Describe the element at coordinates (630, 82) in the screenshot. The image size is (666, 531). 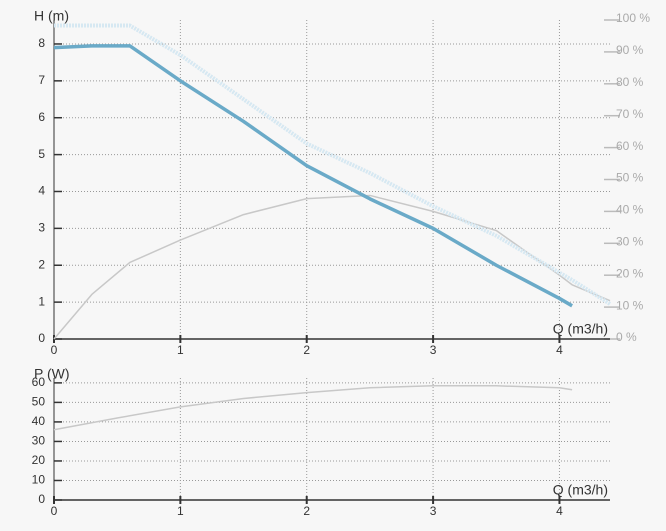
I see `y2-tick-label: 80 %` at that location.